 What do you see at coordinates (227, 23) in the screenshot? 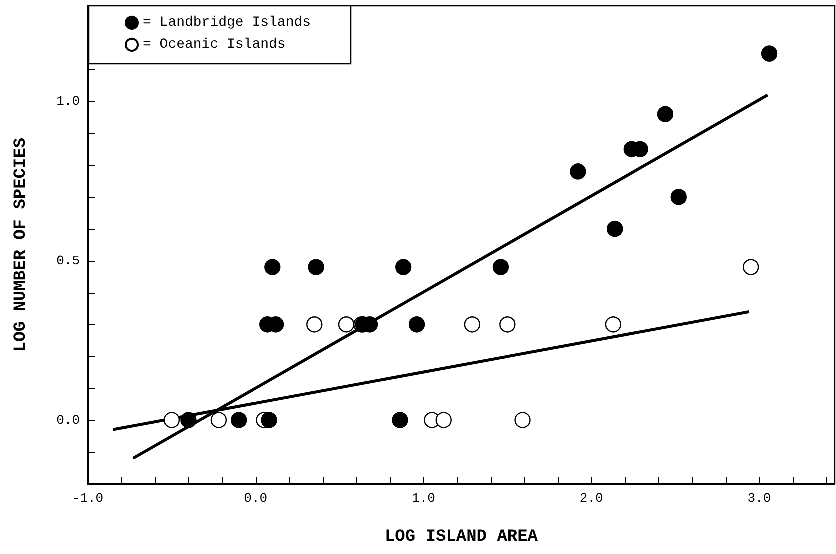
I see `legend-label: = Landbridge Islands` at bounding box center [227, 23].